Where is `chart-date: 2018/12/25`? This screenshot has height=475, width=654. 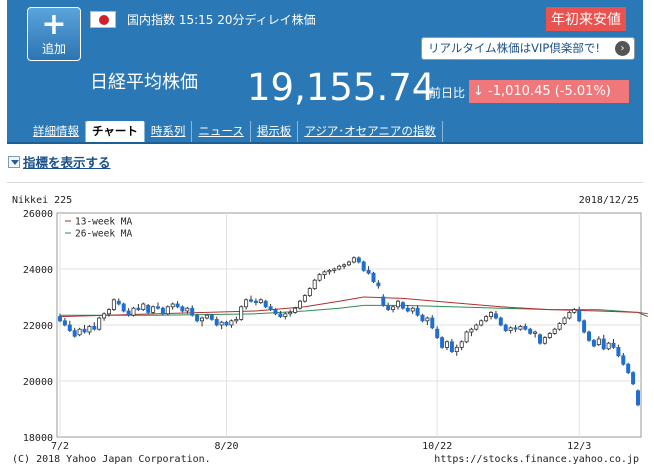
chart-date: 2018/12/25 is located at coordinates (609, 200).